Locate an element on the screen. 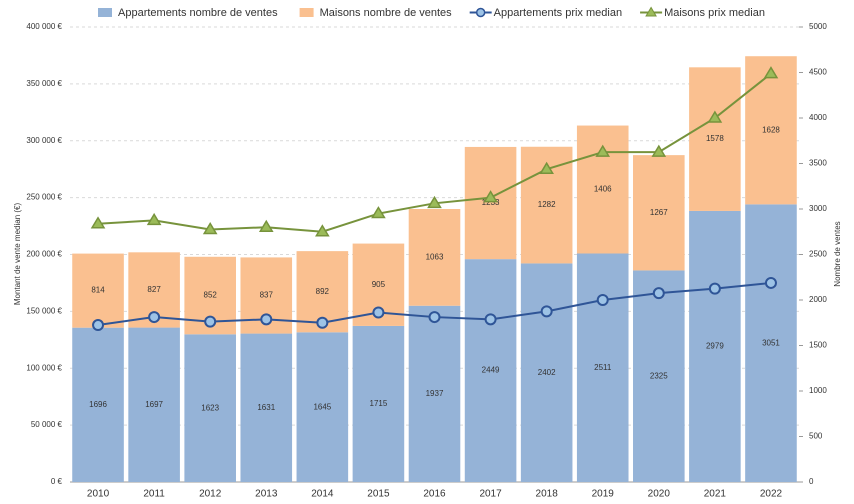  y2-tick-label: 1000 is located at coordinates (818, 390).